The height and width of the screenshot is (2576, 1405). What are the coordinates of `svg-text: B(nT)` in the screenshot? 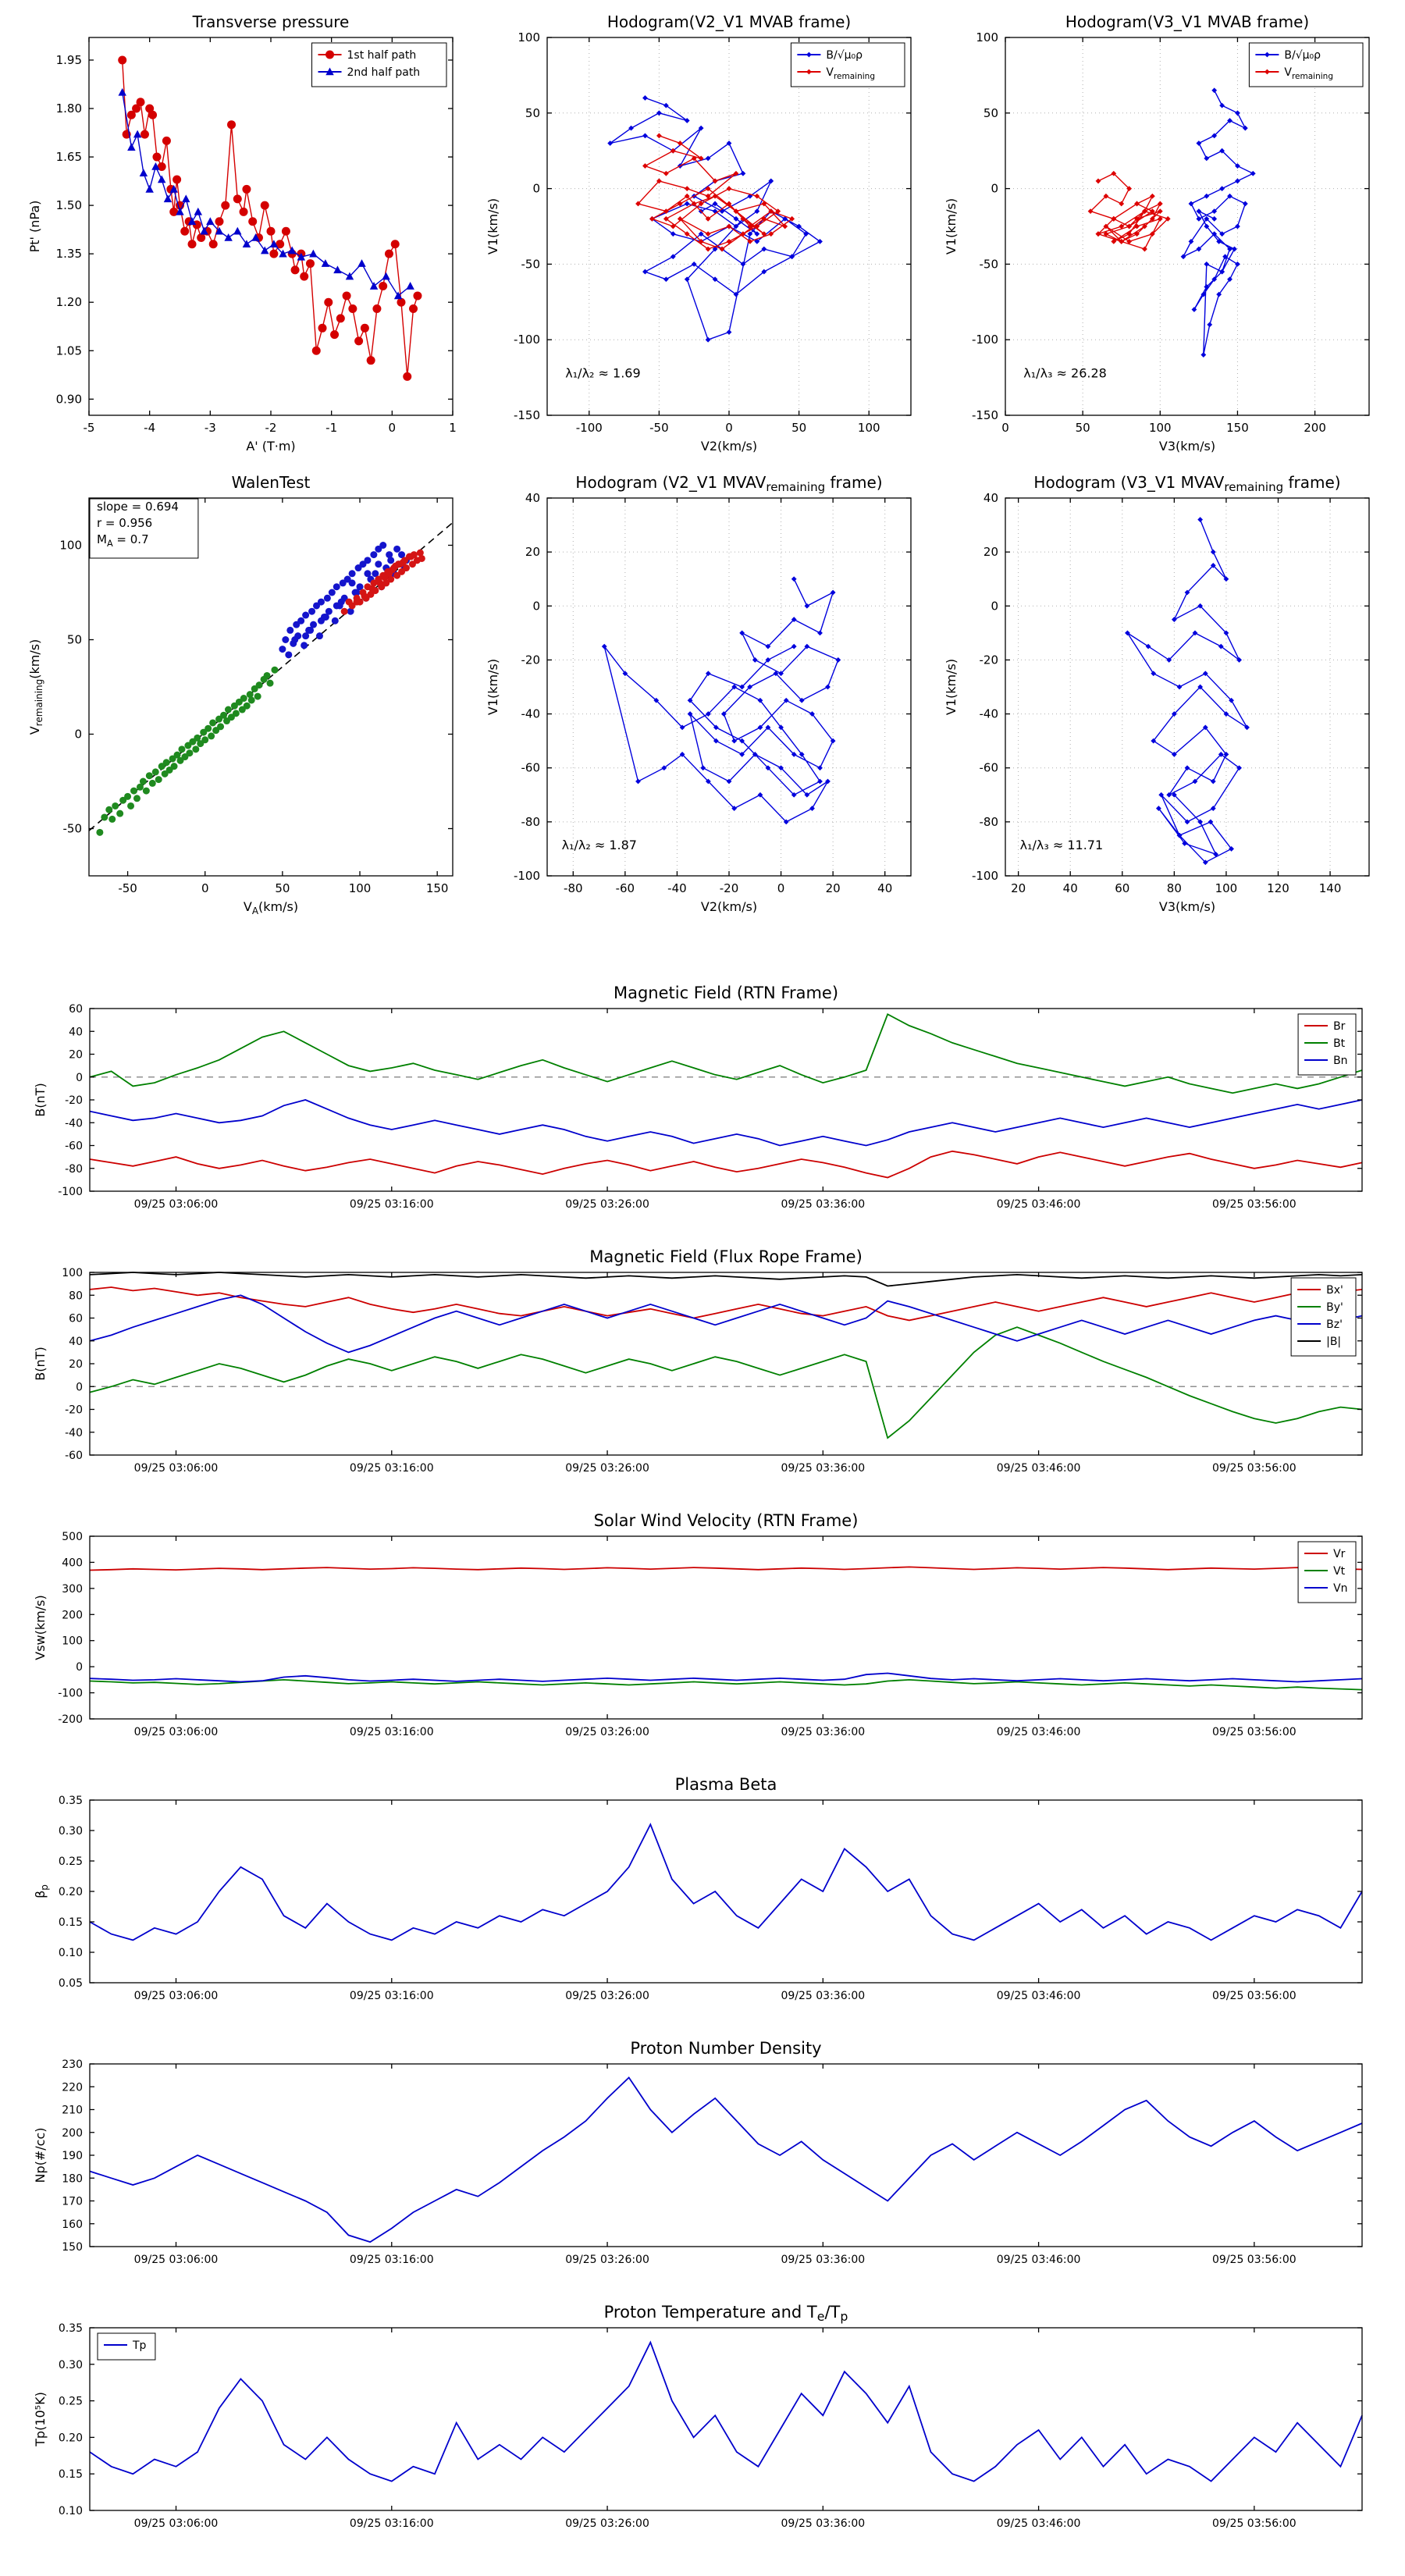 It's located at (40, 1363).